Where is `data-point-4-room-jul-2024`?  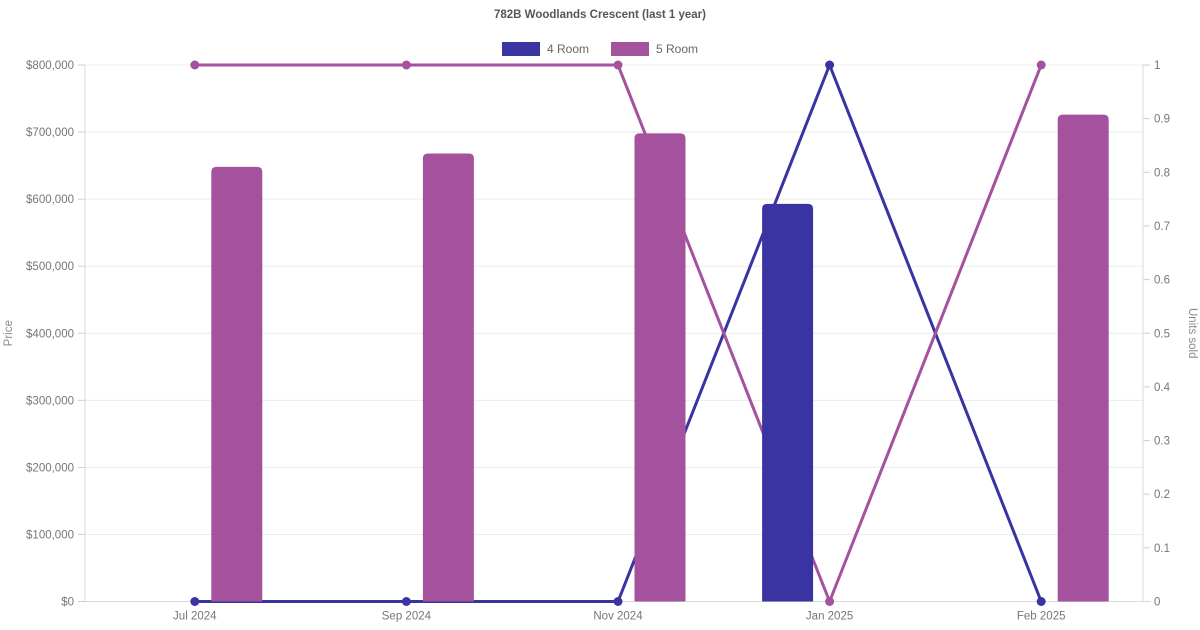 data-point-4-room-jul-2024 is located at coordinates (195, 601).